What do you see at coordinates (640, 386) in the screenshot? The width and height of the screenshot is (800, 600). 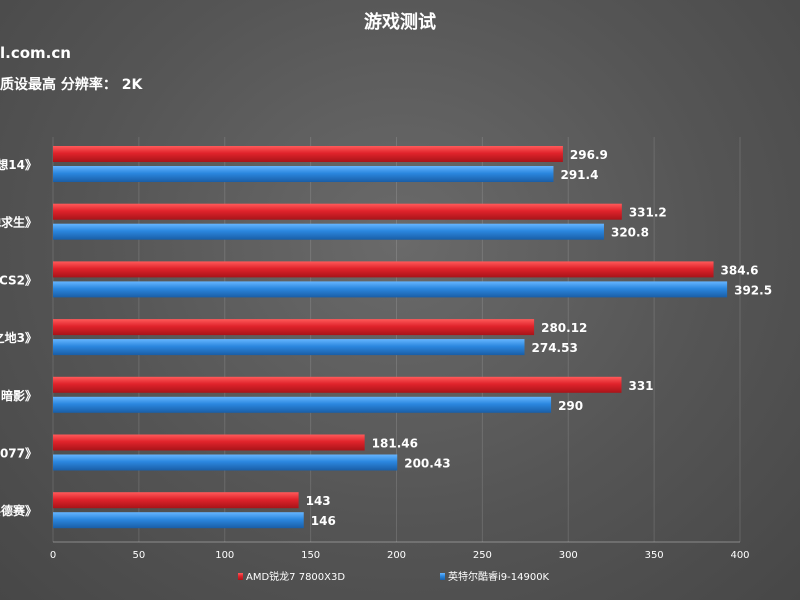 I see `value-label: 331` at bounding box center [640, 386].